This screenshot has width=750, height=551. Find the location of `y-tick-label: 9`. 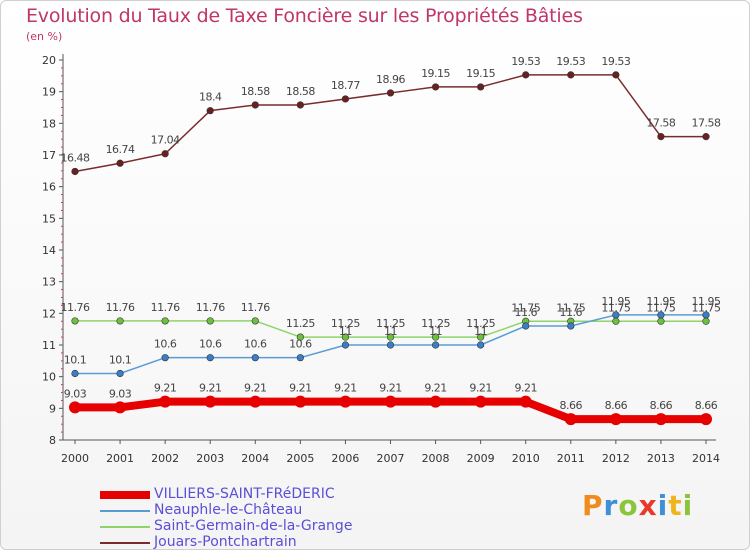

y-tick-label: 9 is located at coordinates (52, 408).